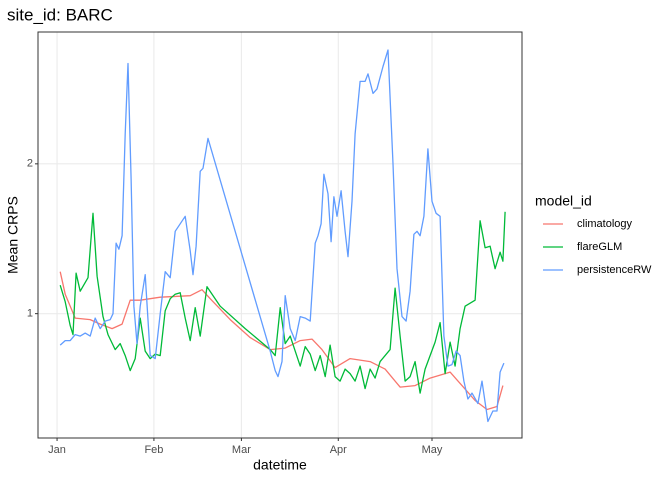 This screenshot has width=672, height=480. What do you see at coordinates (563, 201) in the screenshot?
I see `legend-title: model_id` at bounding box center [563, 201].